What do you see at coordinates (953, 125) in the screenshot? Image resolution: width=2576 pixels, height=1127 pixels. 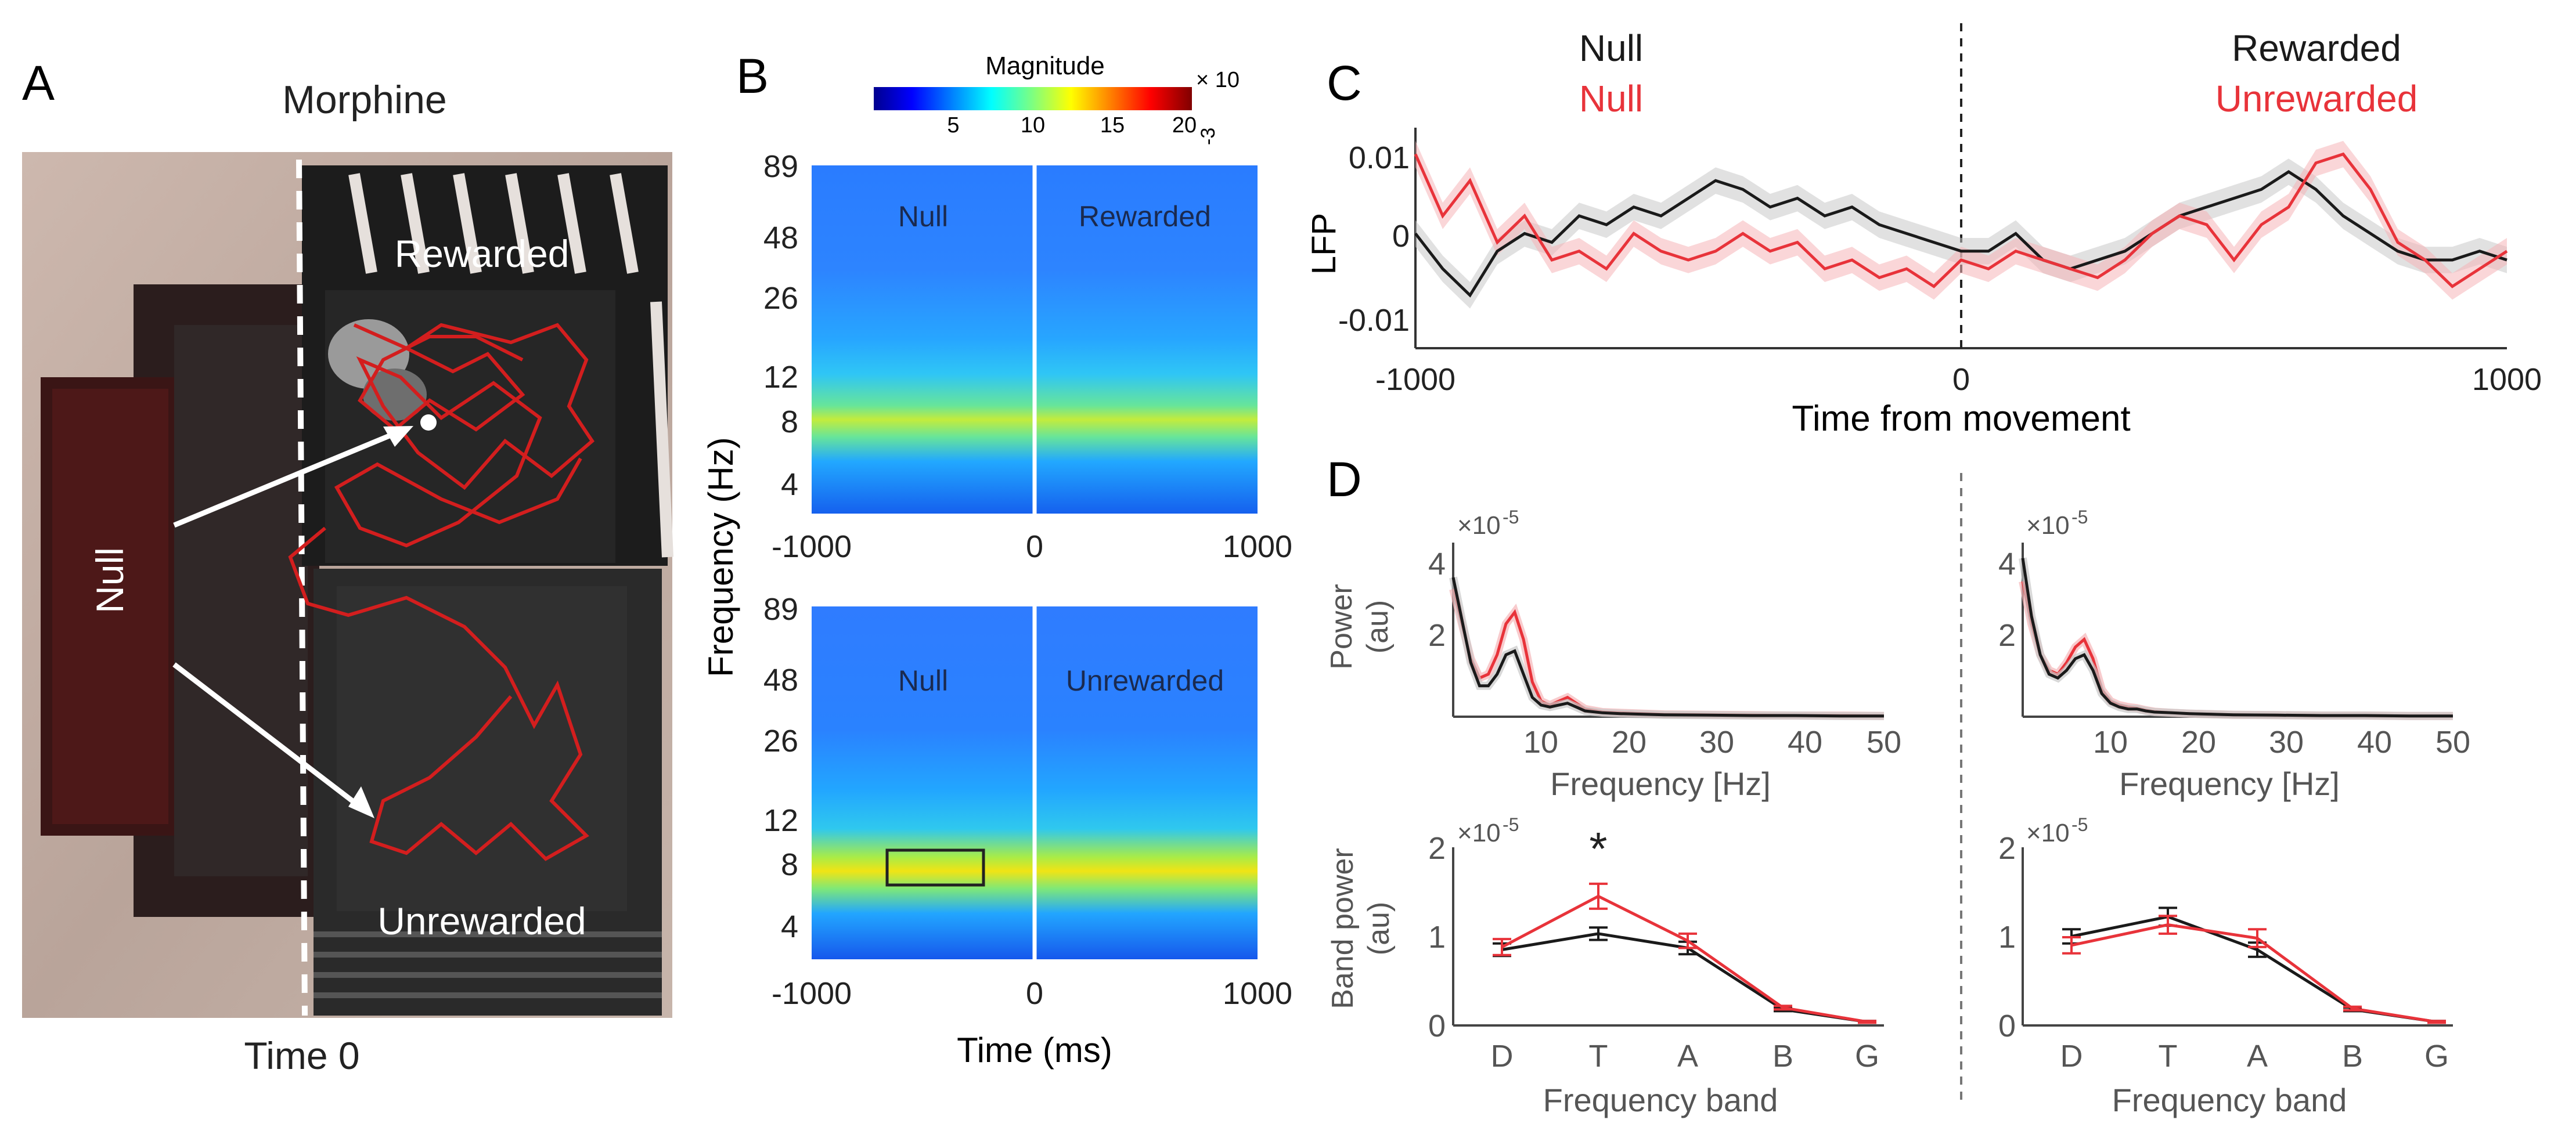 I see `colorbar-tick-5: 5` at bounding box center [953, 125].